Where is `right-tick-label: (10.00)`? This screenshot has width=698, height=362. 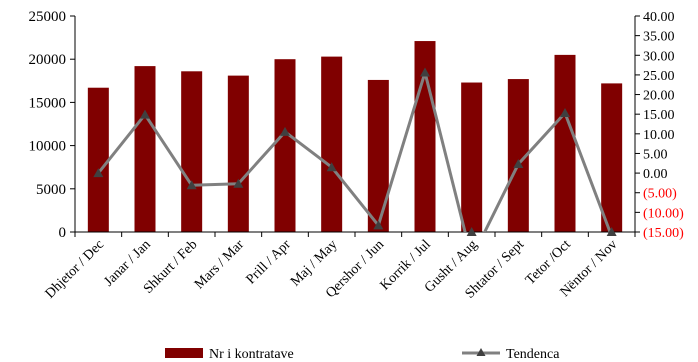
right-tick-label: (10.00) is located at coordinates (663, 213).